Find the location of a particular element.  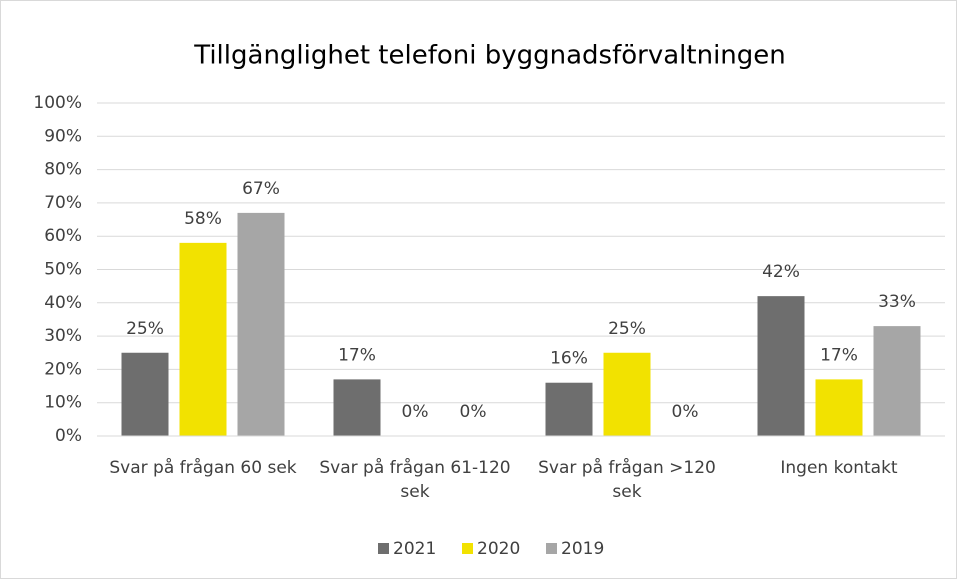

y-tick-label: 10% is located at coordinates (63, 403).